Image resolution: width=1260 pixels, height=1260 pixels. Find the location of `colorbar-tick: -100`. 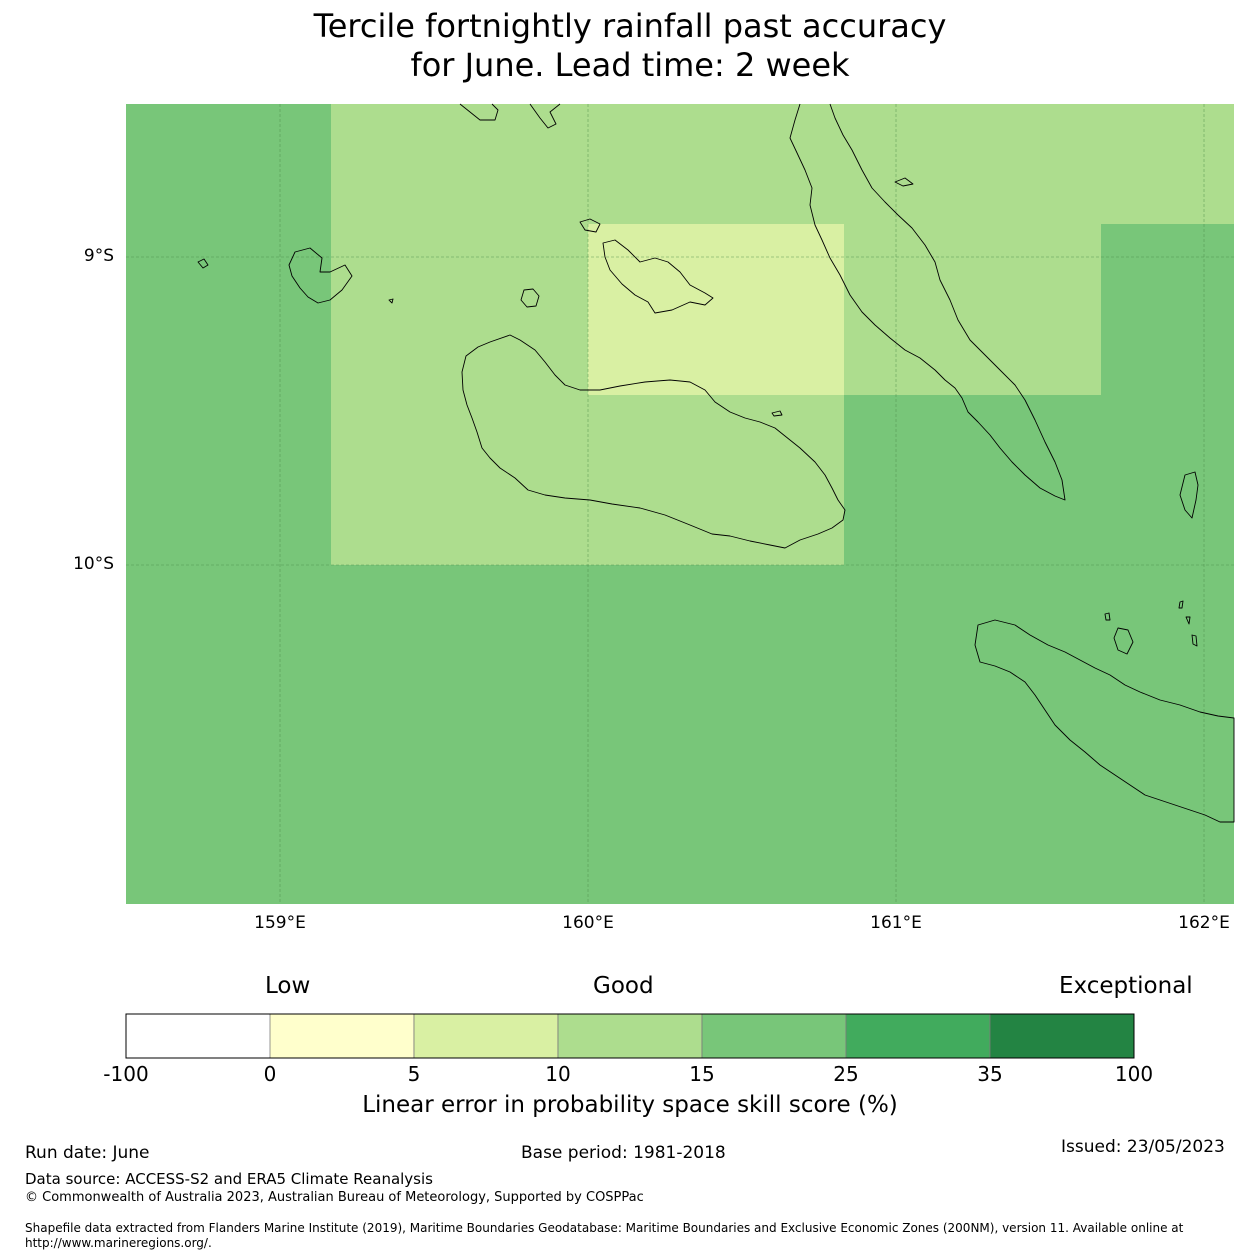

colorbar-tick: -100 is located at coordinates (126, 1074).